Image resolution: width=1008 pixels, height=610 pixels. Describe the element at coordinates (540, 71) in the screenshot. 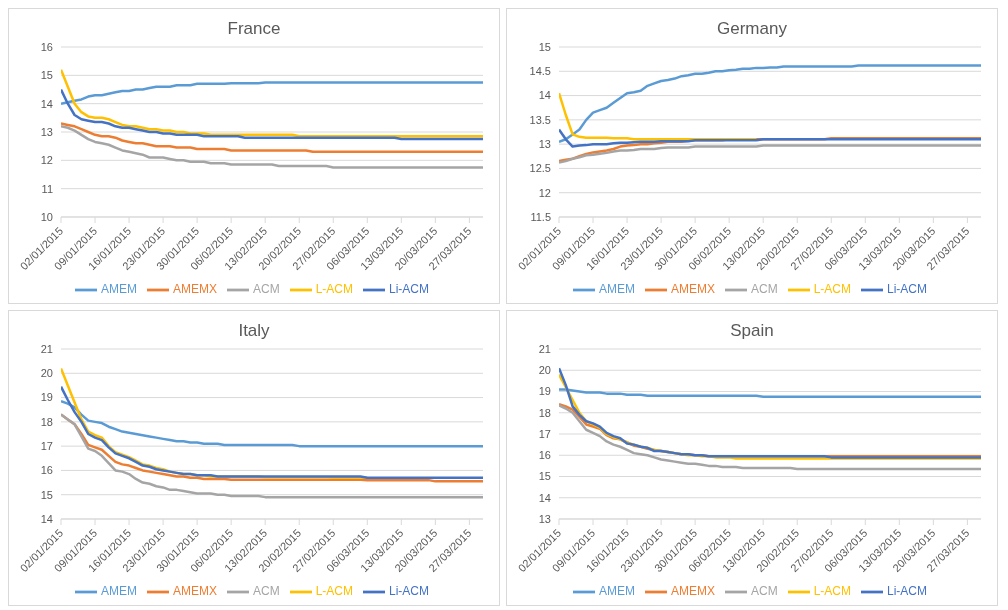

I see `y-tick-label: 14.5` at that location.